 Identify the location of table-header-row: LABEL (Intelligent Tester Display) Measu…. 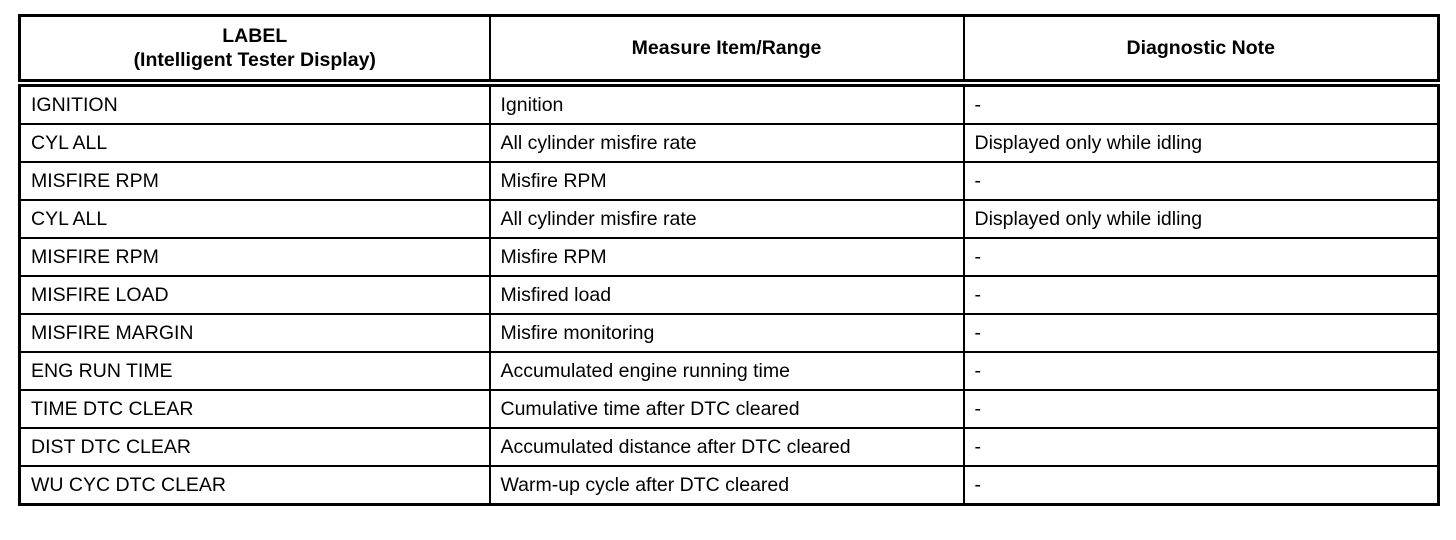
(729, 50).